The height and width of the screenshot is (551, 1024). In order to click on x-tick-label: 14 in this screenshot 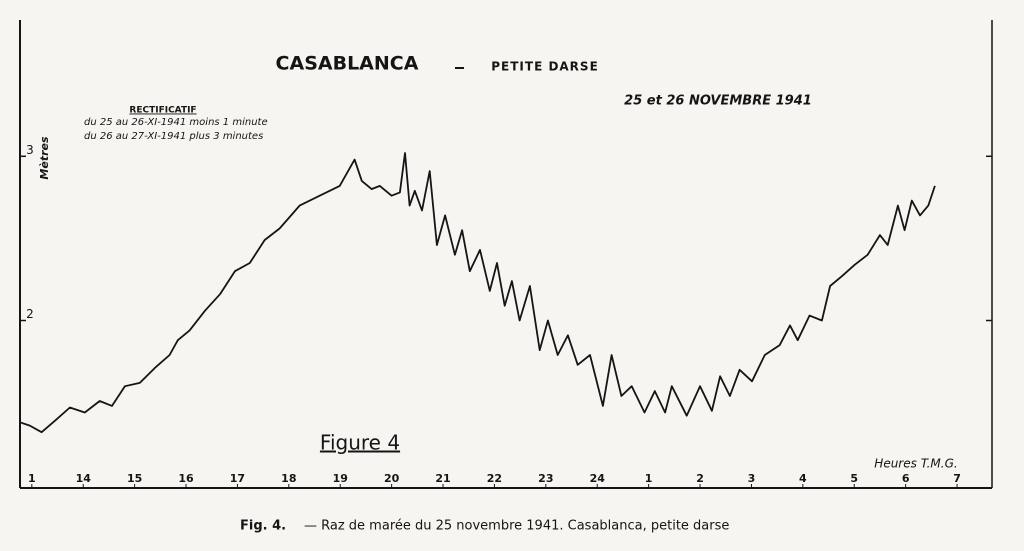, I will do `click(84, 478)`.